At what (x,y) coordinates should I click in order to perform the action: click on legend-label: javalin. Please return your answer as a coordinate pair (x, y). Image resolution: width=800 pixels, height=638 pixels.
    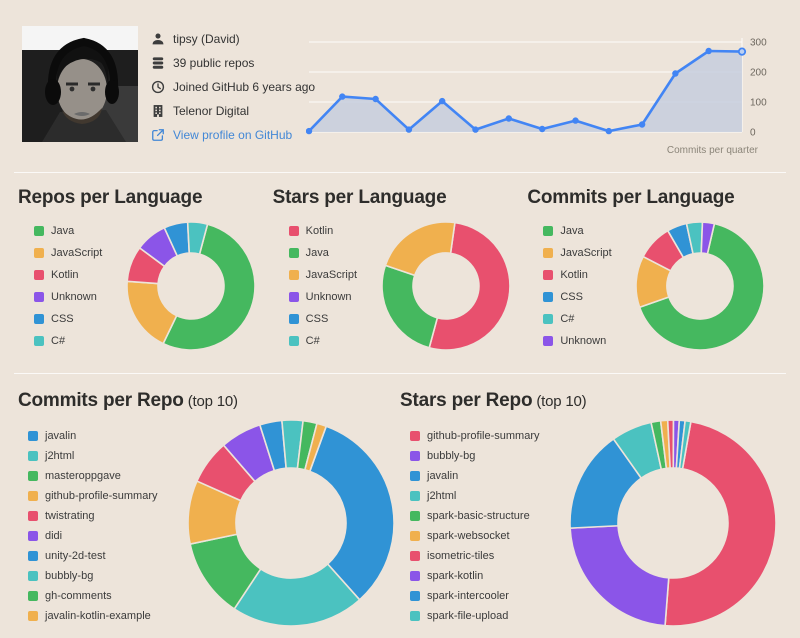
    Looking at the image, I should click on (443, 476).